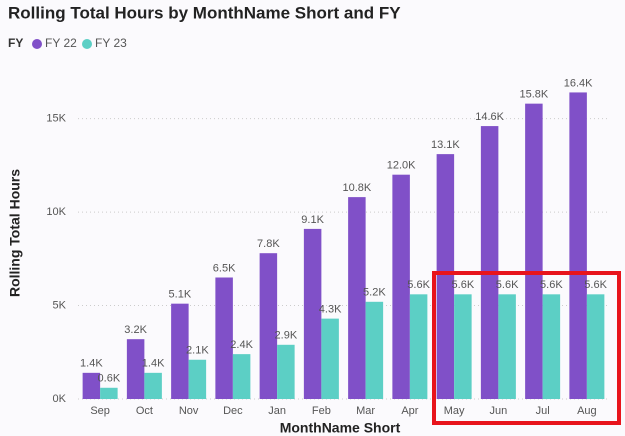 This screenshot has height=436, width=625. What do you see at coordinates (286, 336) in the screenshot?
I see `value-label: 2.9K` at bounding box center [286, 336].